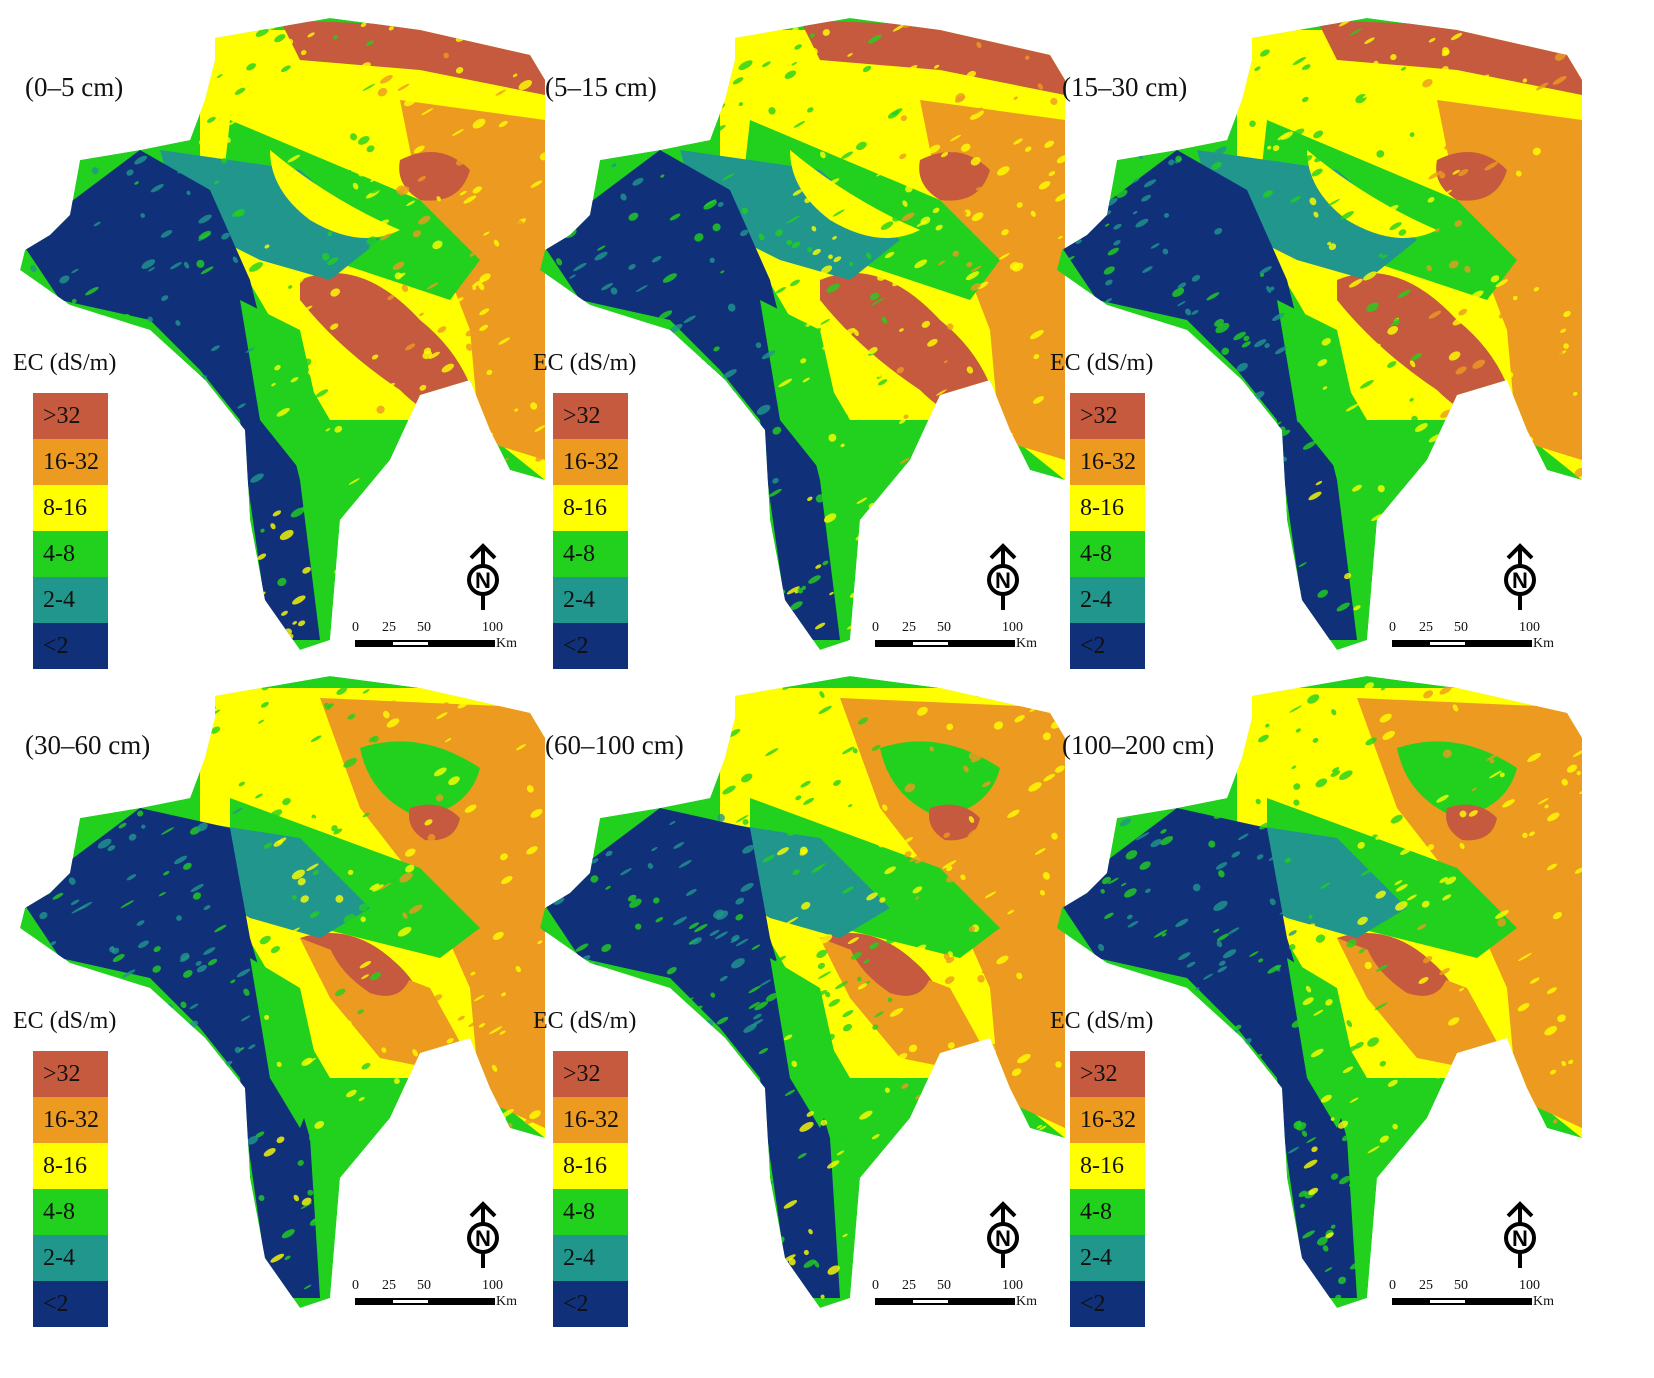 This screenshot has height=1378, width=1654. Describe the element at coordinates (1012, 1285) in the screenshot. I see `scale-tick: 100` at that location.